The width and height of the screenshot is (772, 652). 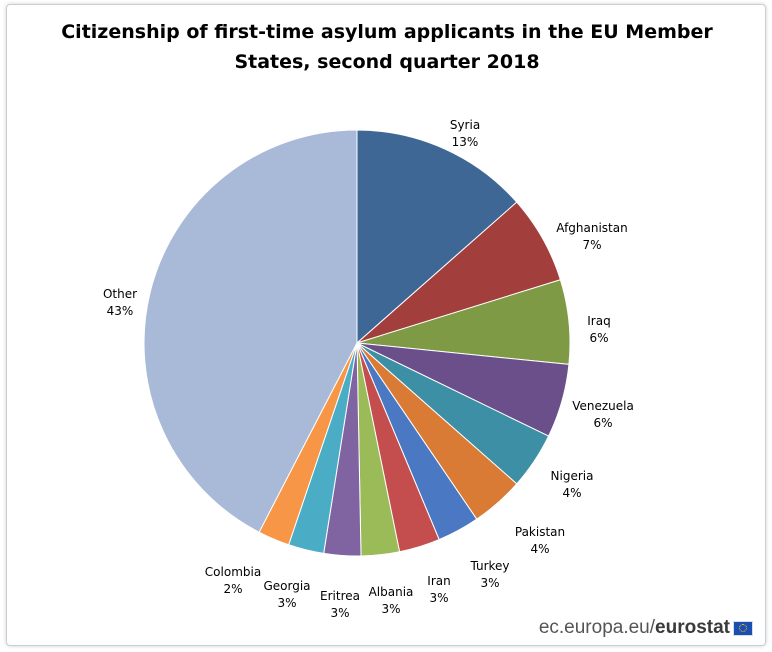 I want to click on slice-label-name: Other, so click(x=120, y=294).